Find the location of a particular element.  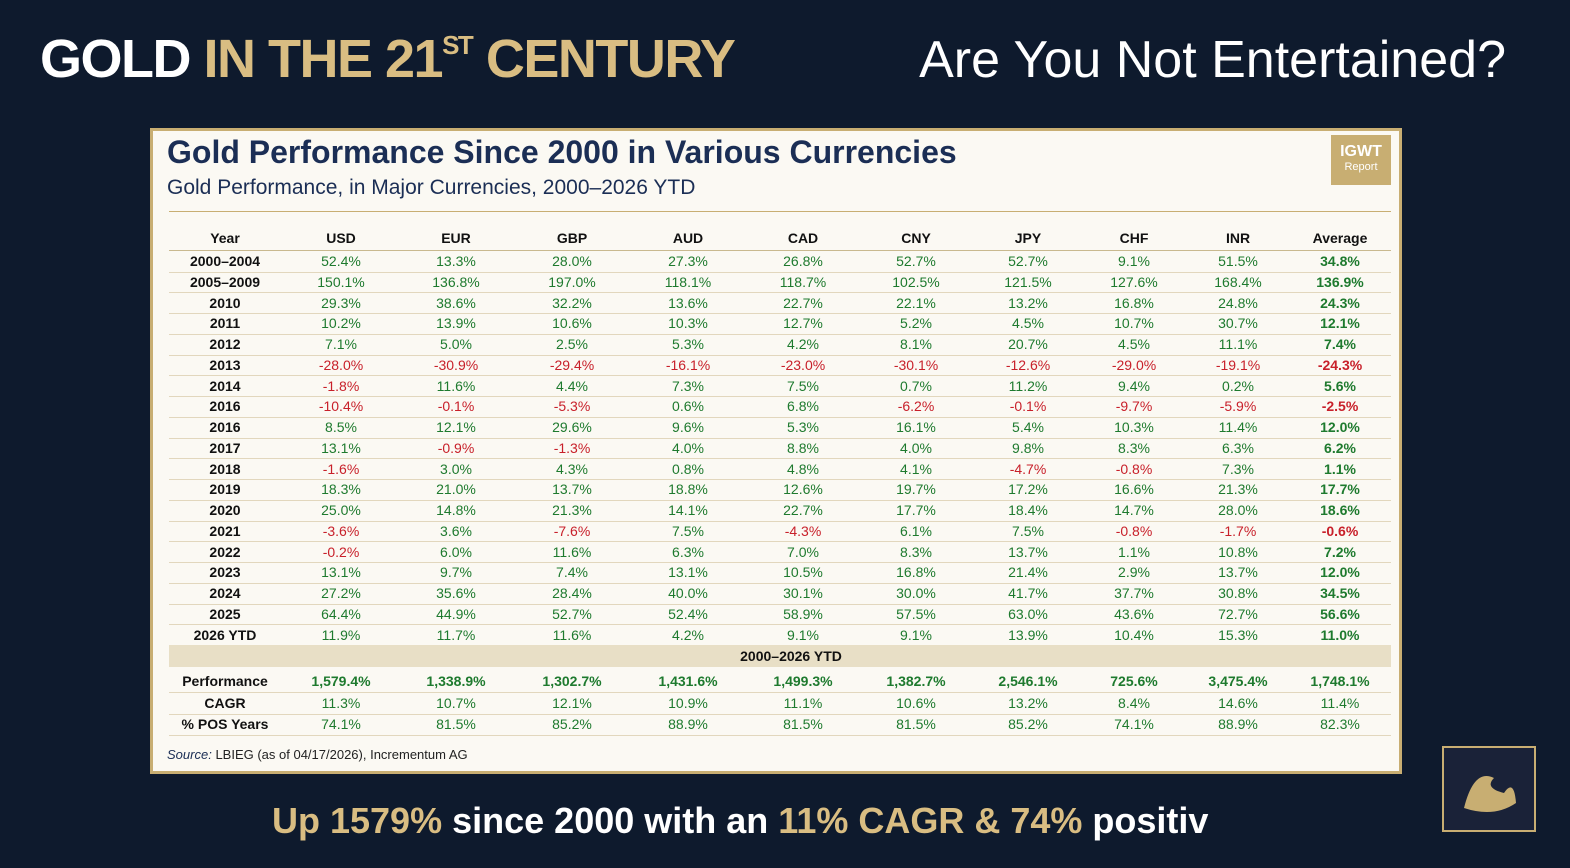

value-cell: 17.7% is located at coordinates (916, 510).